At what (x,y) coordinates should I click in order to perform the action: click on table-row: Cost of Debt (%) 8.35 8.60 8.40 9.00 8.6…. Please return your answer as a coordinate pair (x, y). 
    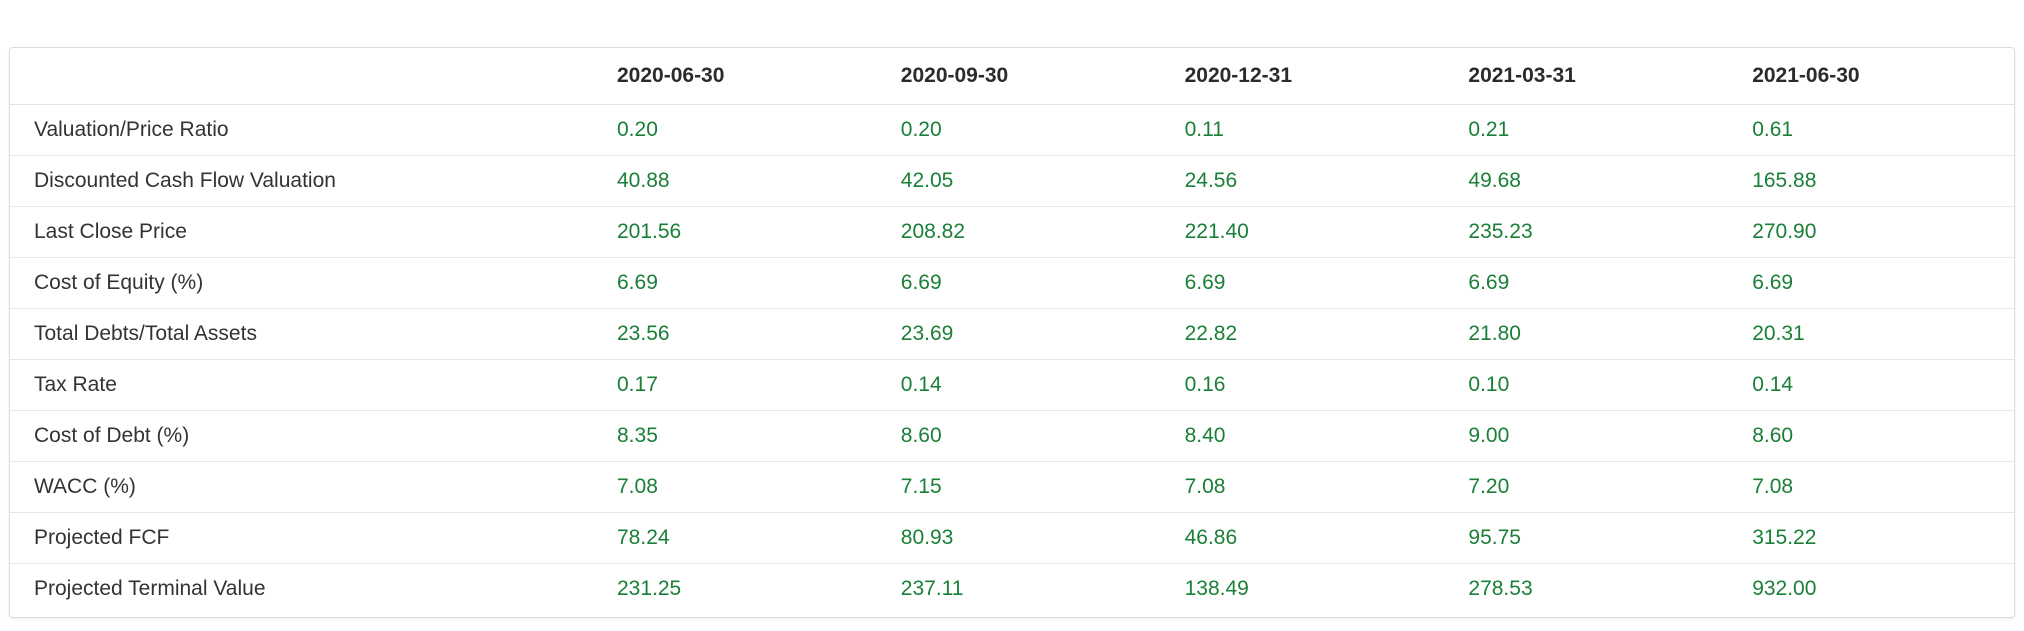
    Looking at the image, I should click on (1012, 436).